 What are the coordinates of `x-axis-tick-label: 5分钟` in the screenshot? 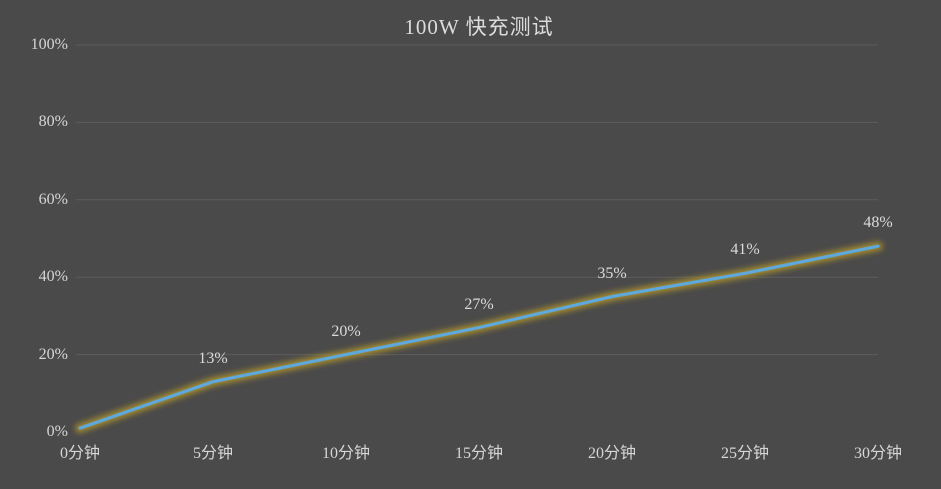 It's located at (213, 453).